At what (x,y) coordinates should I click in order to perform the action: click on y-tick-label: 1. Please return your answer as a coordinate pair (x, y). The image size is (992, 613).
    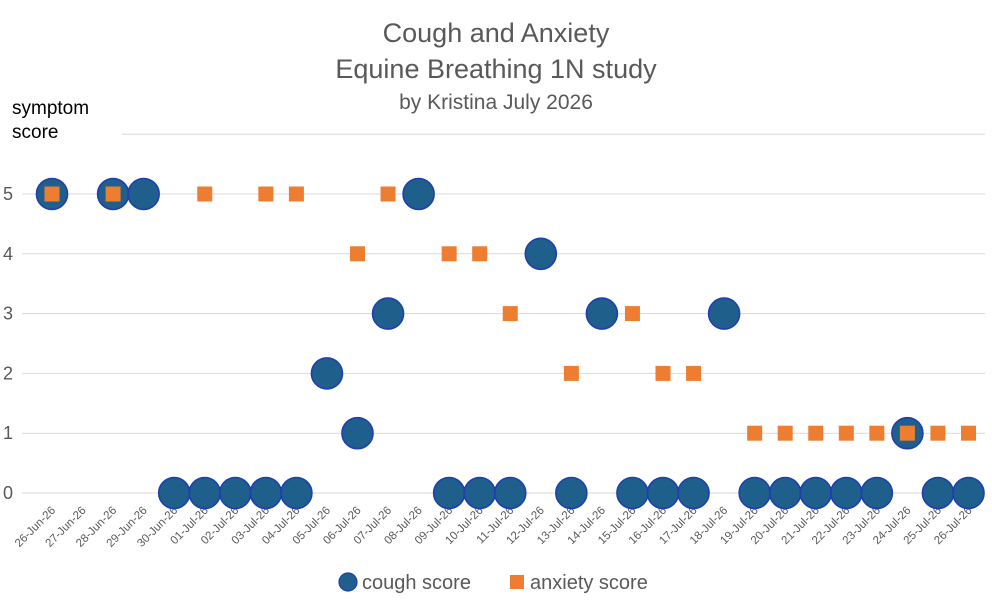
    Looking at the image, I should click on (8, 433).